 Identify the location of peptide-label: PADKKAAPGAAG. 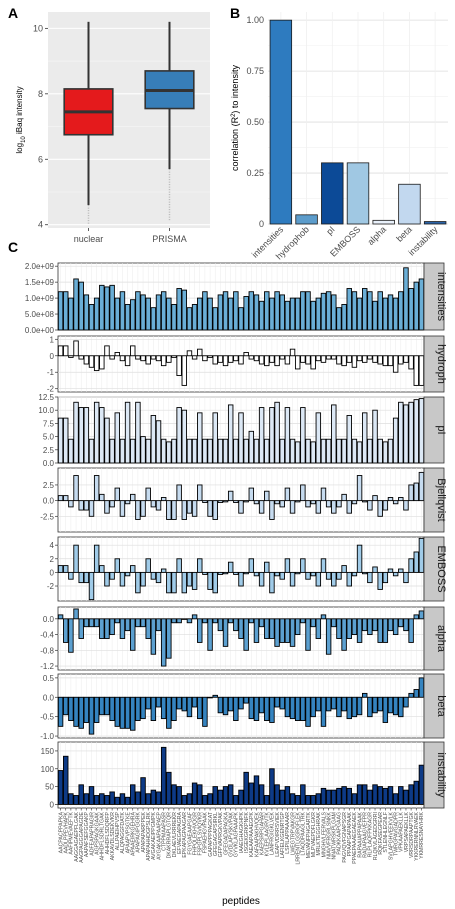
(340, 833).